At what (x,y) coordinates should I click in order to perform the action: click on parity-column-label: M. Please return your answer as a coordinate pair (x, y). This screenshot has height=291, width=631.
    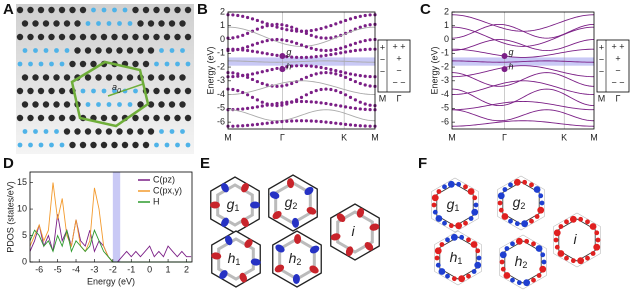
    Looking at the image, I should click on (602, 98).